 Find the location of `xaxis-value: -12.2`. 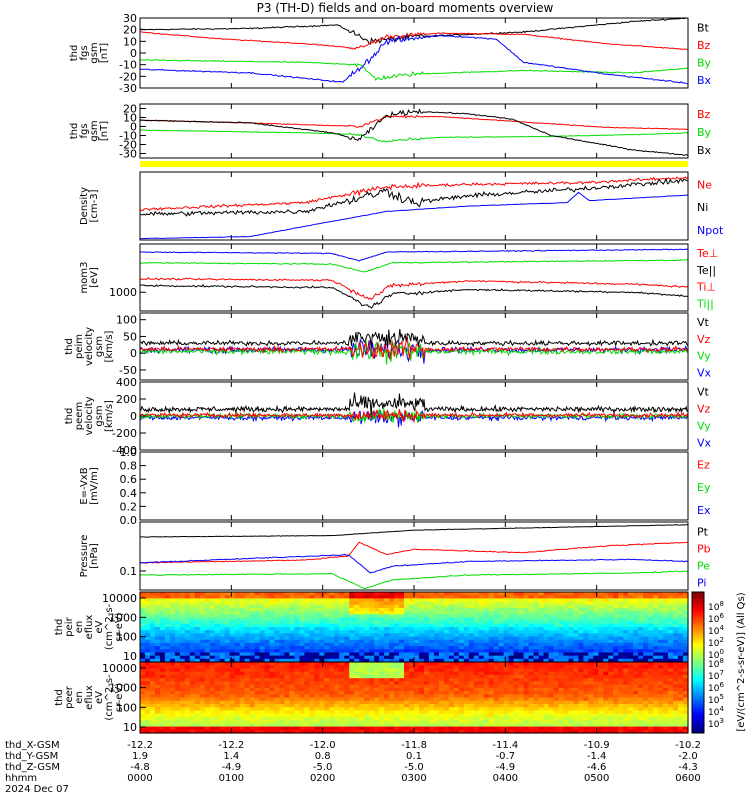

xaxis-value: -12.2 is located at coordinates (140, 745).